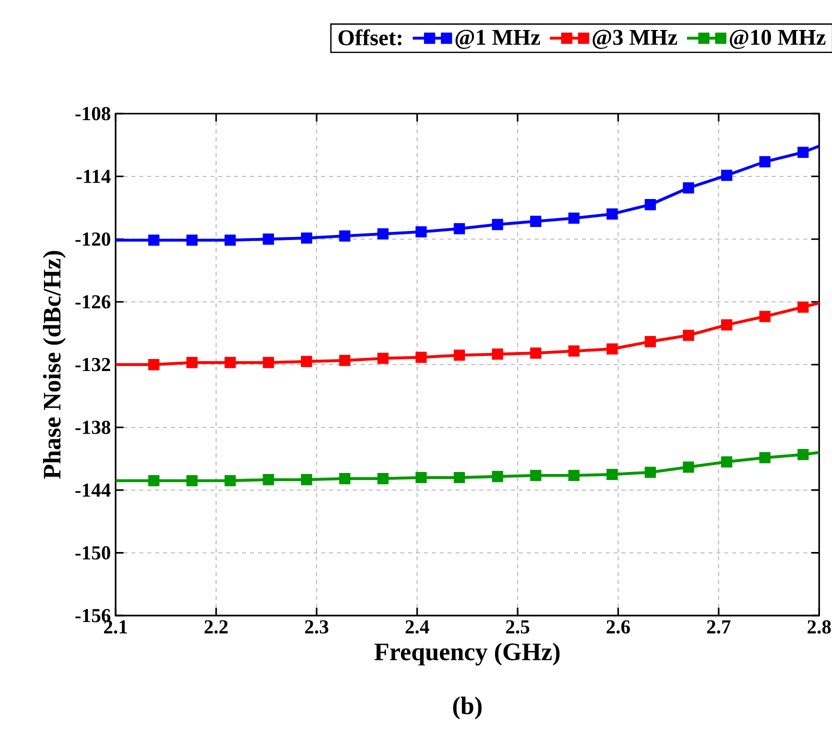 The image size is (832, 747). Describe the element at coordinates (92, 553) in the screenshot. I see `y-tick-label: -150` at that location.